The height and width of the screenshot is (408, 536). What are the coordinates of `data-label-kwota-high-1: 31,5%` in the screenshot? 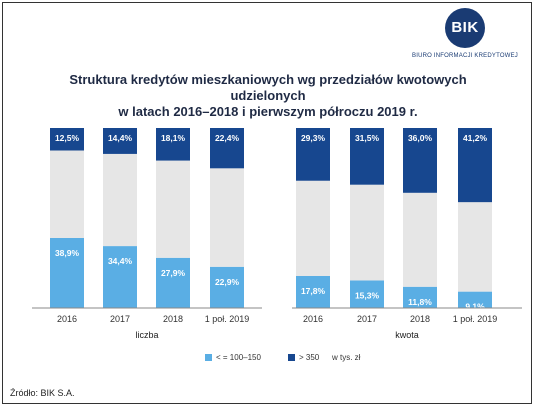 It's located at (367, 138).